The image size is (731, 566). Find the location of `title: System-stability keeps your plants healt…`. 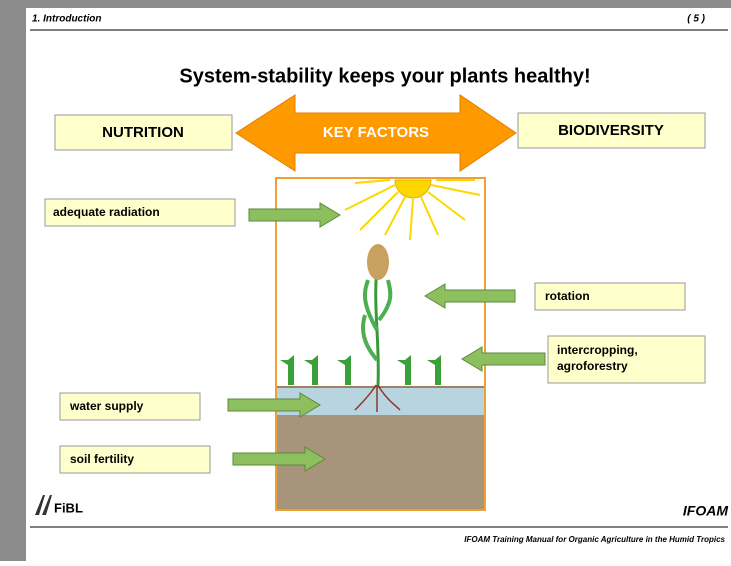

title: System-stability keeps your plants healt… is located at coordinates (384, 76).